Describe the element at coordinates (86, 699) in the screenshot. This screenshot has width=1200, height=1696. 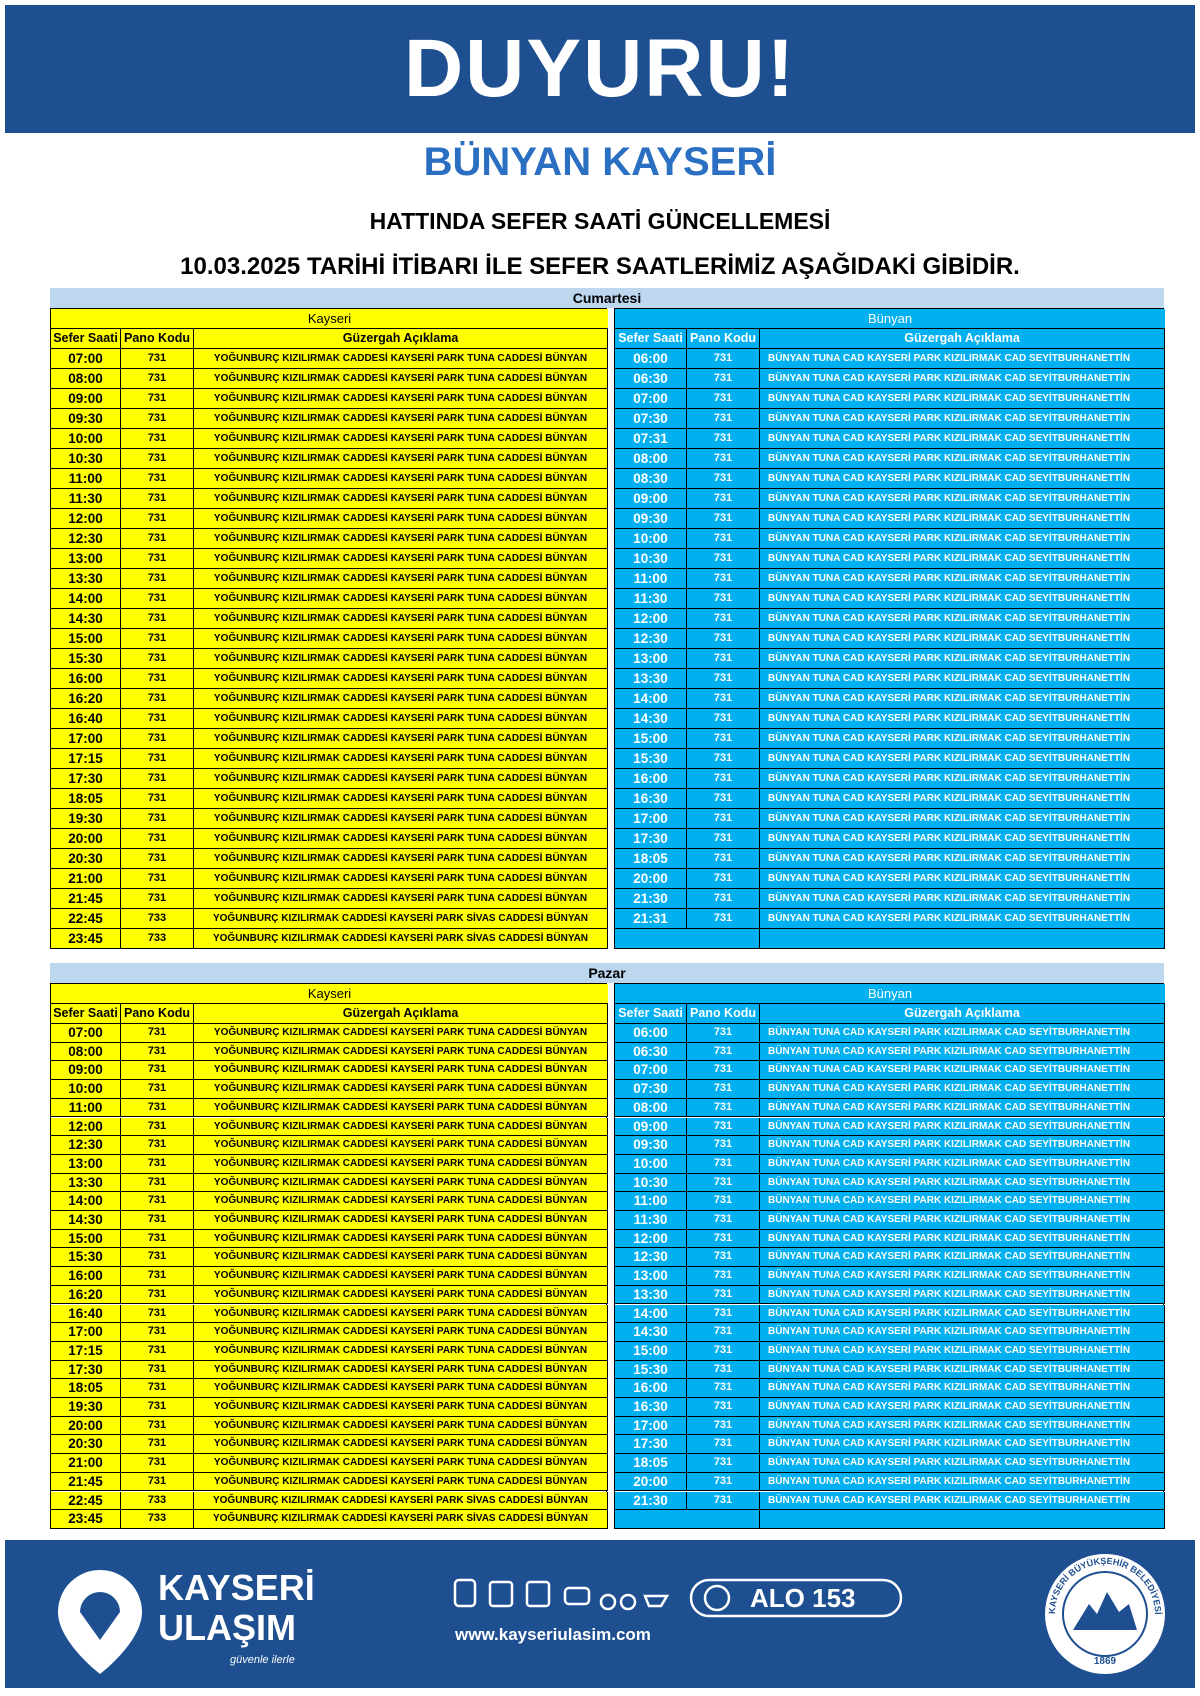
I see `departure-time: 16:20` at that location.